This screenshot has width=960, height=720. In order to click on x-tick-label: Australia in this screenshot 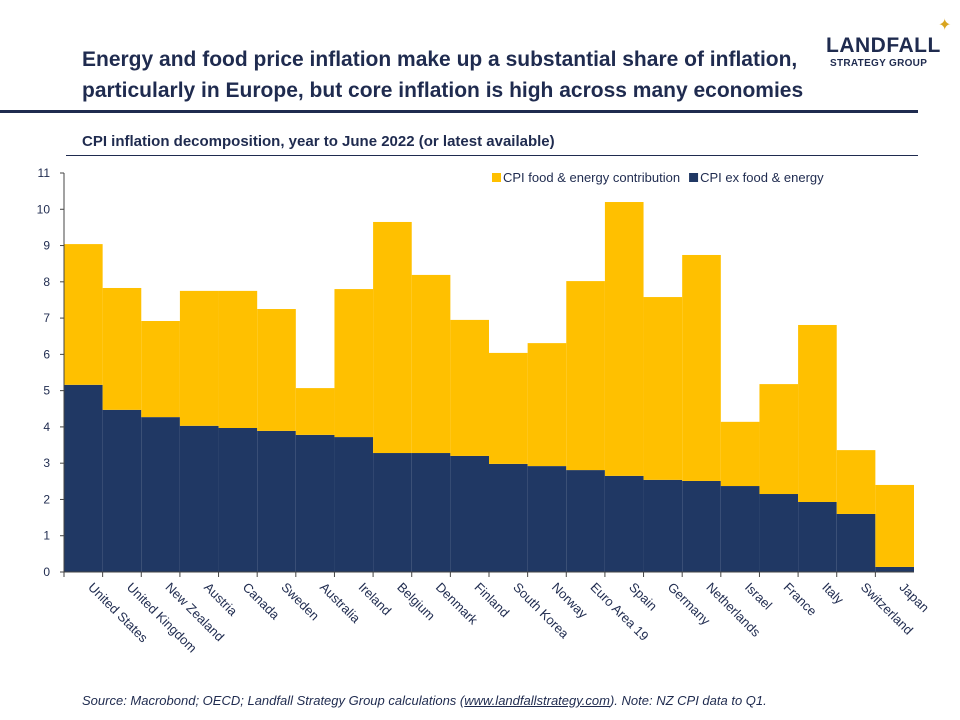, I will do `click(340, 603)`.